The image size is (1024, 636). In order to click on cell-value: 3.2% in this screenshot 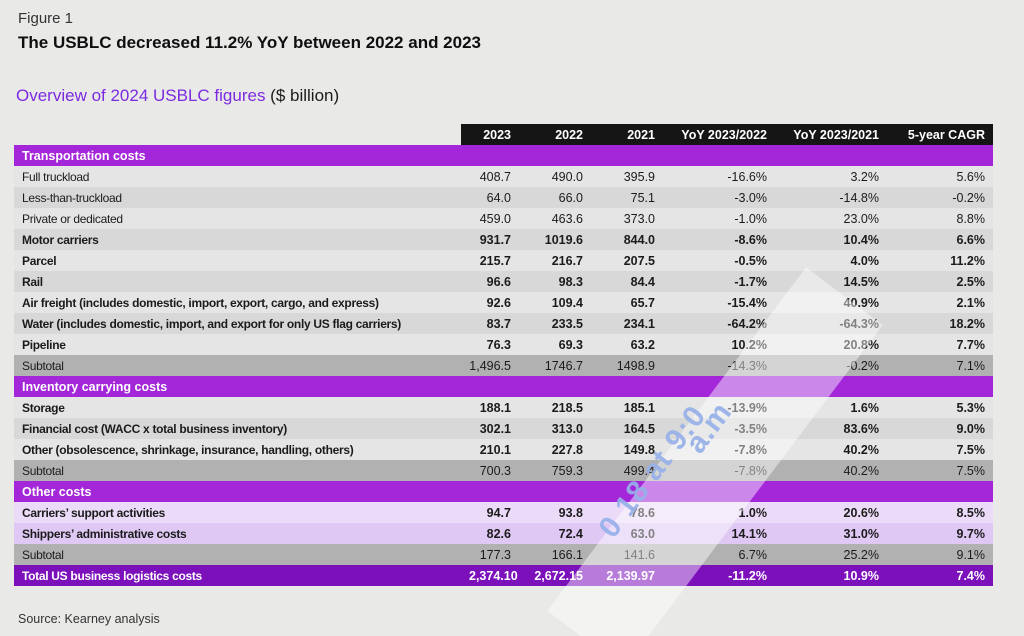, I will do `click(865, 176)`.